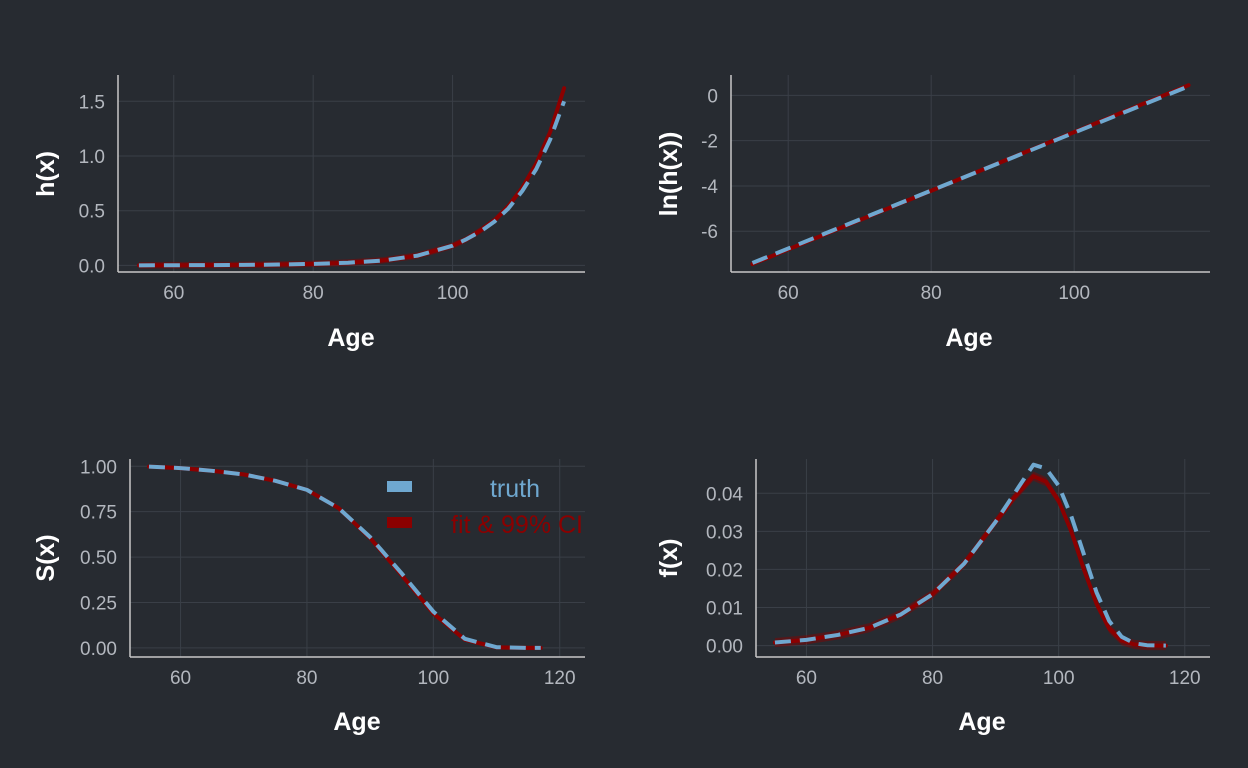 The height and width of the screenshot is (768, 1248). Describe the element at coordinates (350, 338) in the screenshot. I see `hazard-x-axis-title: Age` at that location.